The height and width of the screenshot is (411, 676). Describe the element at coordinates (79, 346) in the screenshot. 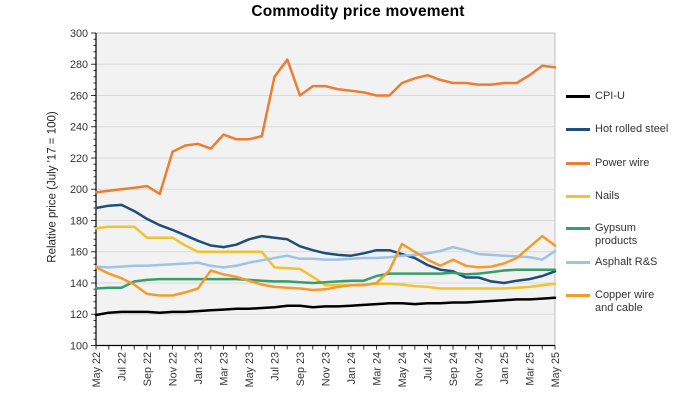

I see `y-tick-label: 100` at that location.